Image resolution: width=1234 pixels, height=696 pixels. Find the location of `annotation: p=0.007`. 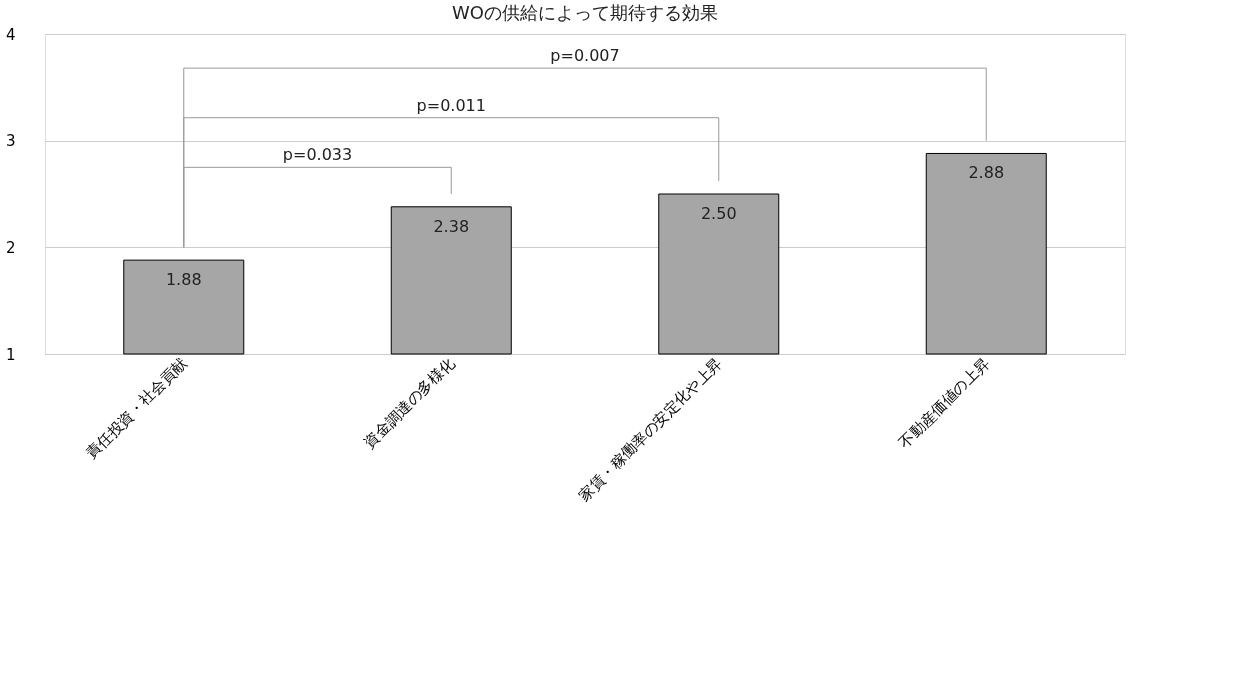

annotation: p=0.007 is located at coordinates (585, 56).